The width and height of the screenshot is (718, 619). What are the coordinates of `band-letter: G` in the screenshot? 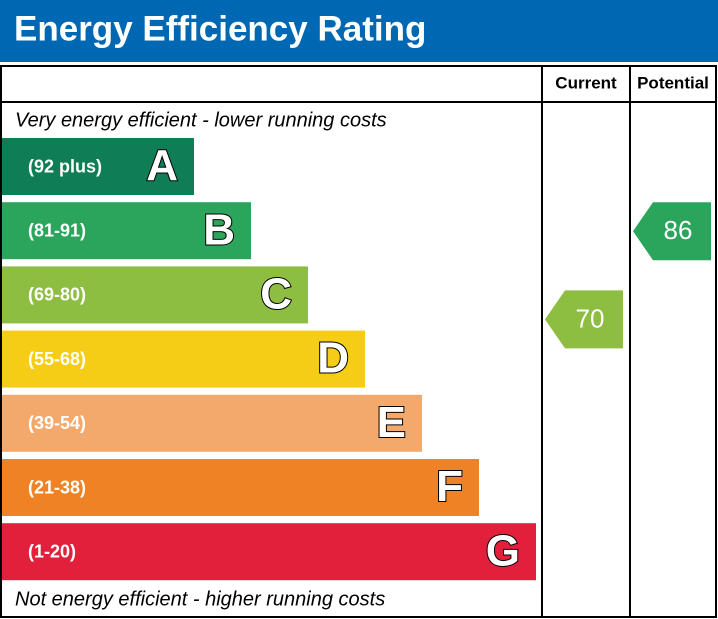 It's located at (503, 550).